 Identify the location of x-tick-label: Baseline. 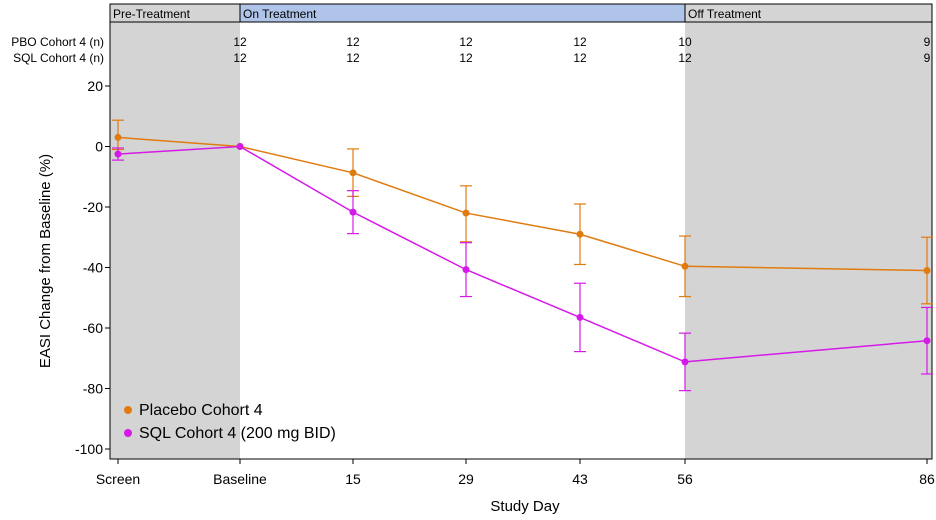
(240, 479).